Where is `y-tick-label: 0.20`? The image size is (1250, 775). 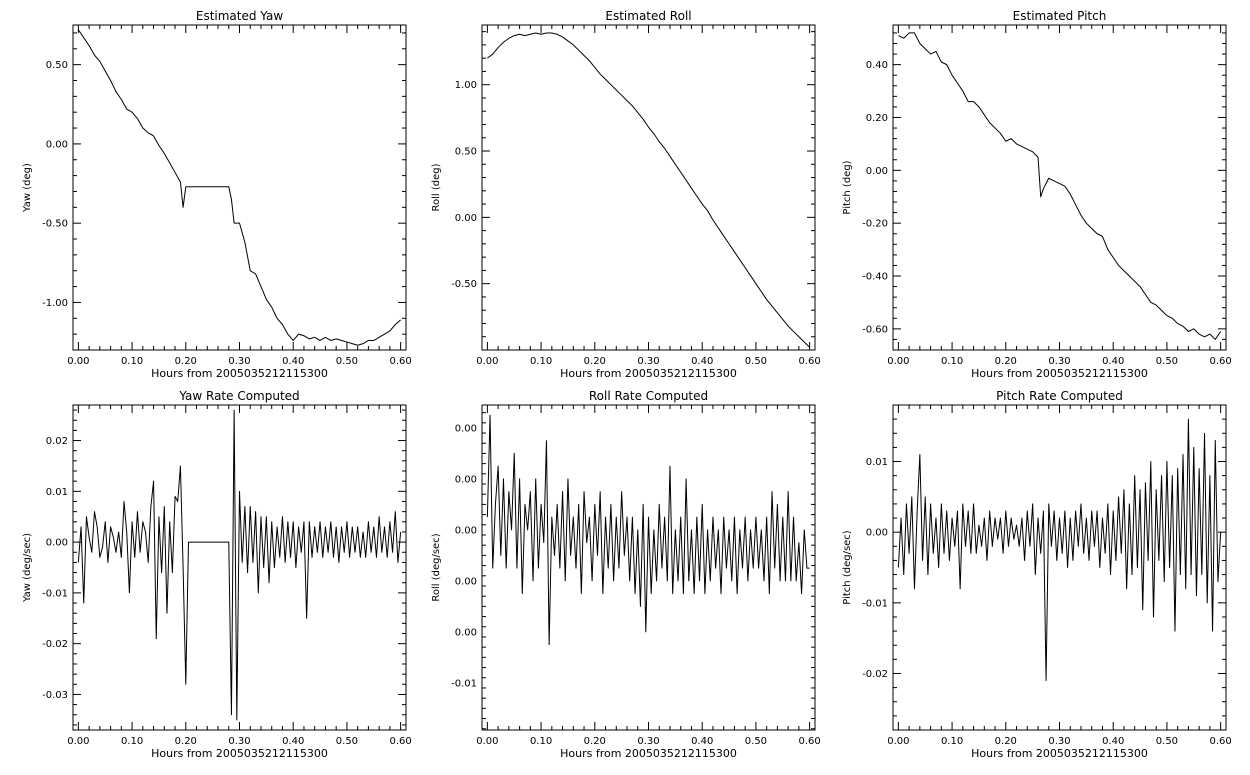 y-tick-label: 0.20 is located at coordinates (877, 118).